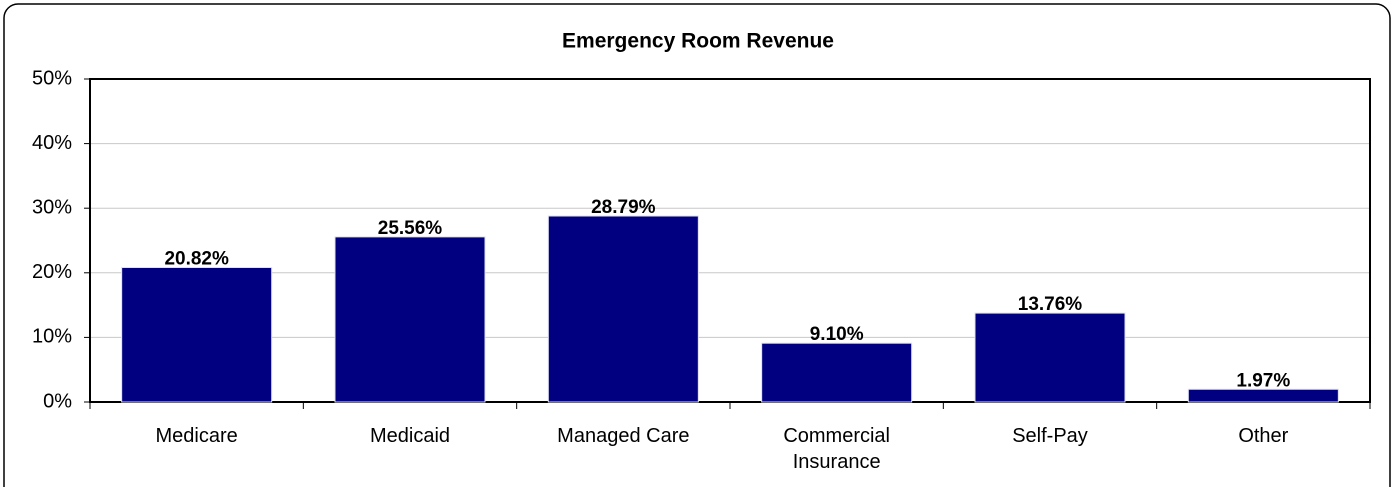 The image size is (1395, 487). I want to click on chart-title: Emergency Room Revenue, so click(698, 41).